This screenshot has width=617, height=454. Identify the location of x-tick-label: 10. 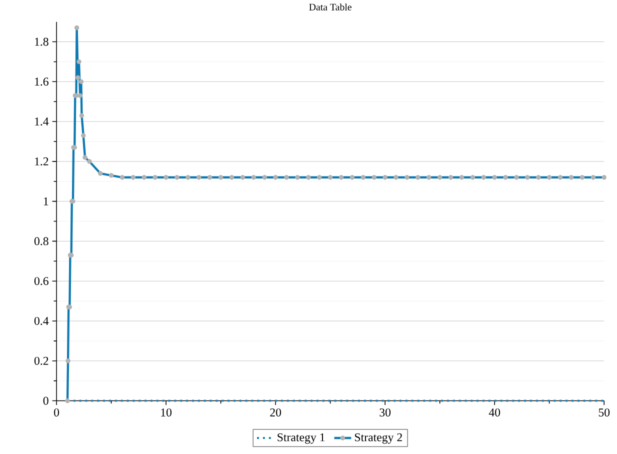
(166, 412).